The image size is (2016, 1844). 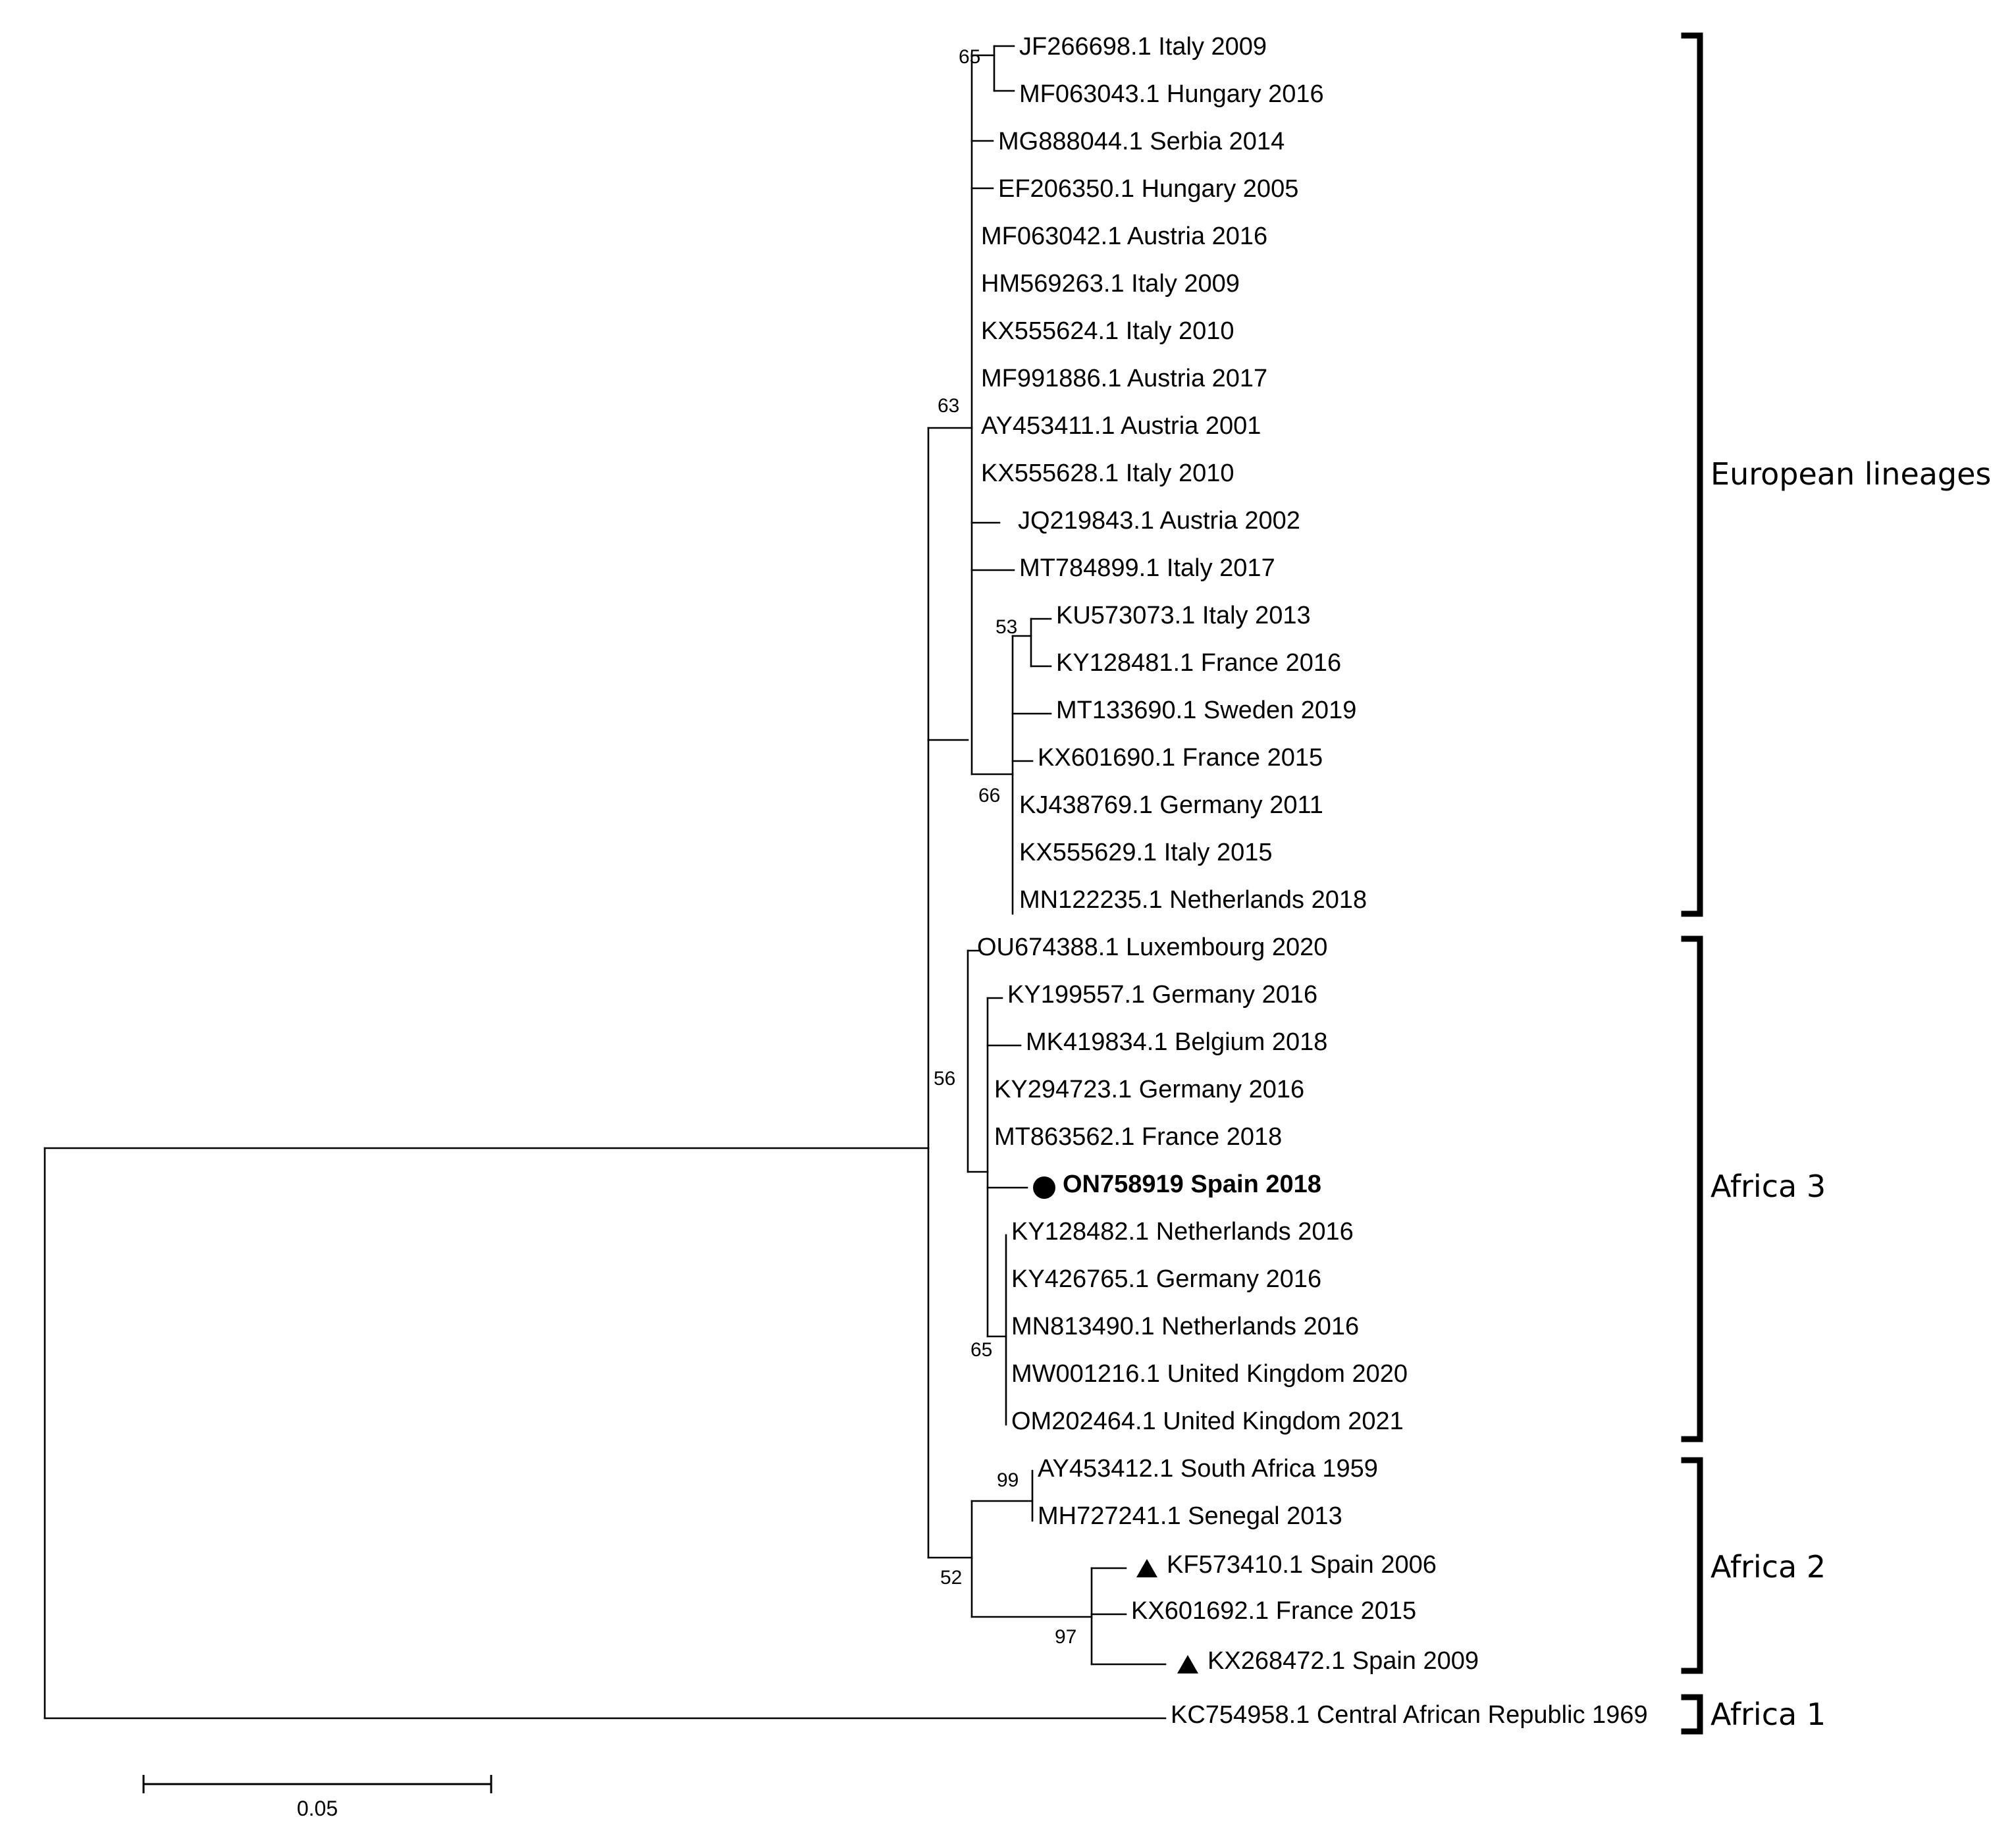 What do you see at coordinates (1121, 426) in the screenshot?
I see `leaf-label: AY453411.1 Austria 2001` at bounding box center [1121, 426].